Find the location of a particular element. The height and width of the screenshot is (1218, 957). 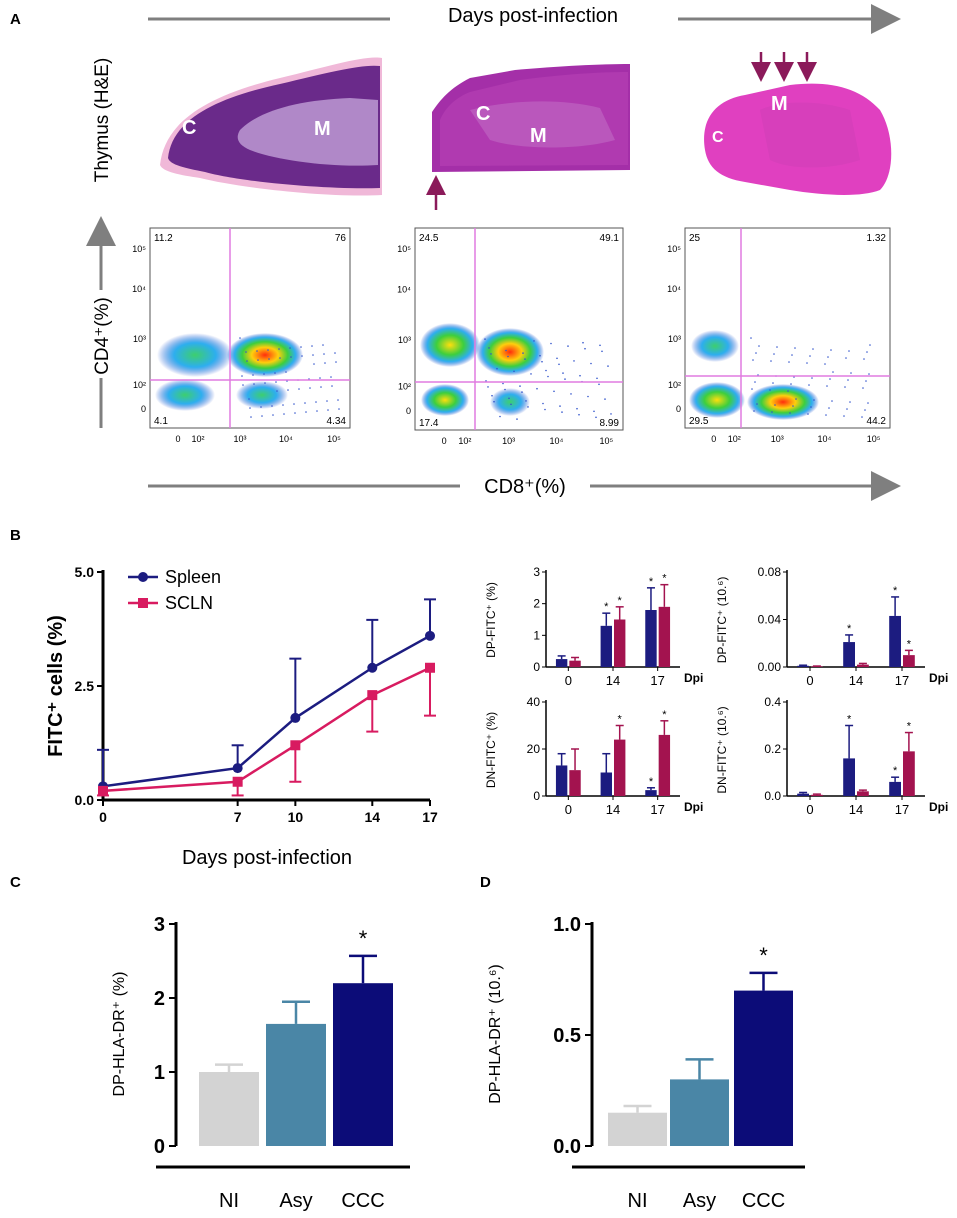

top-arrow-label: Days post-infection is located at coordinates (533, 16).